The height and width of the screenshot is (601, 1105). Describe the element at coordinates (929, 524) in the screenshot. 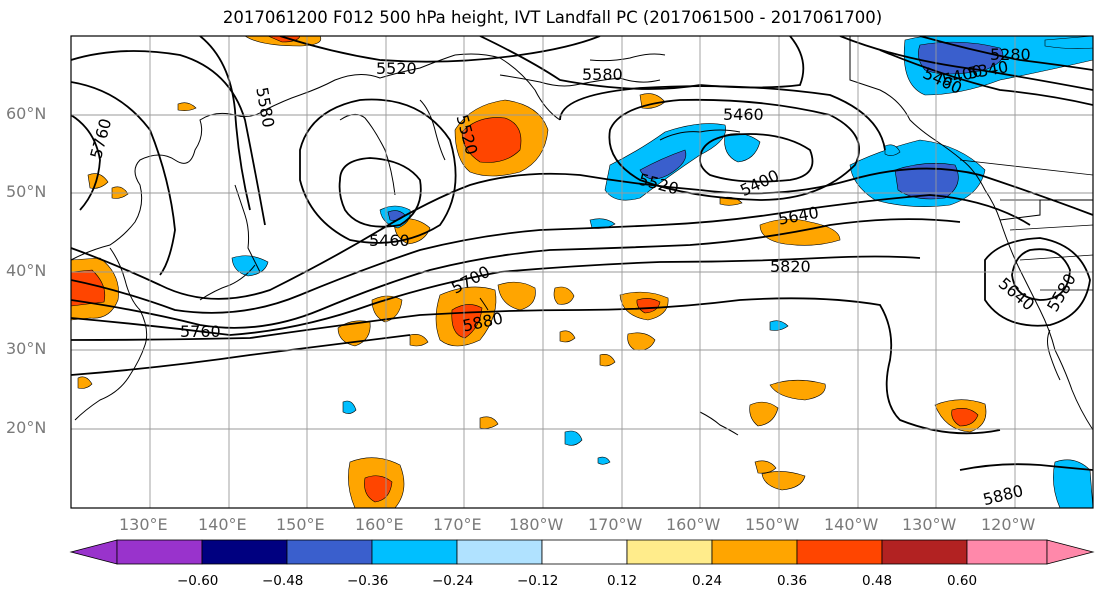

I see `longitude-label: 130°W` at that location.